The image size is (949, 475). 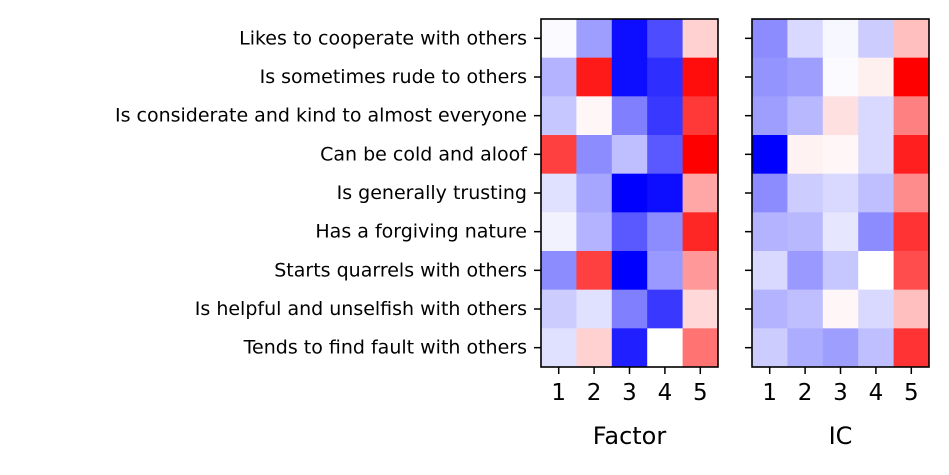 I want to click on y-tick-label: Can be cold and aloof, so click(x=424, y=154).